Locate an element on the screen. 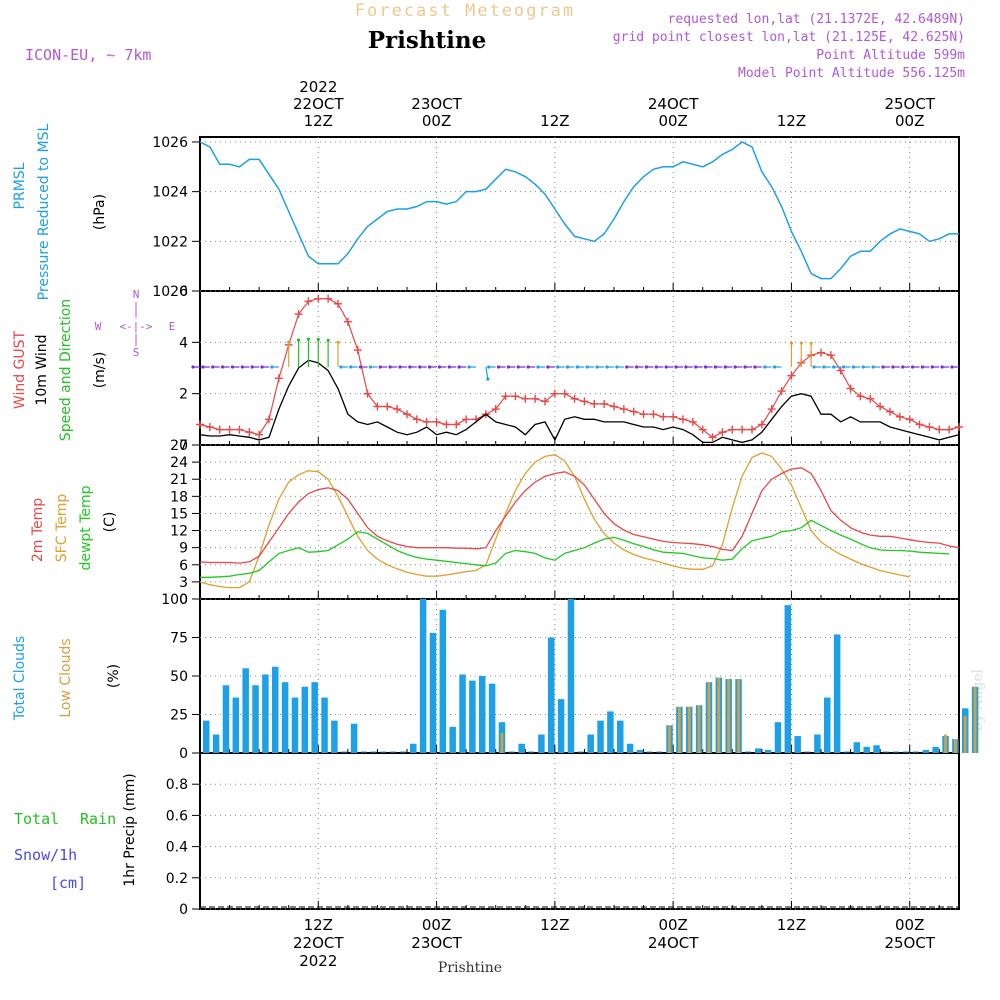 Image resolution: width=1000 pixels, height=1000 pixels. wind-frame is located at coordinates (579, 368).